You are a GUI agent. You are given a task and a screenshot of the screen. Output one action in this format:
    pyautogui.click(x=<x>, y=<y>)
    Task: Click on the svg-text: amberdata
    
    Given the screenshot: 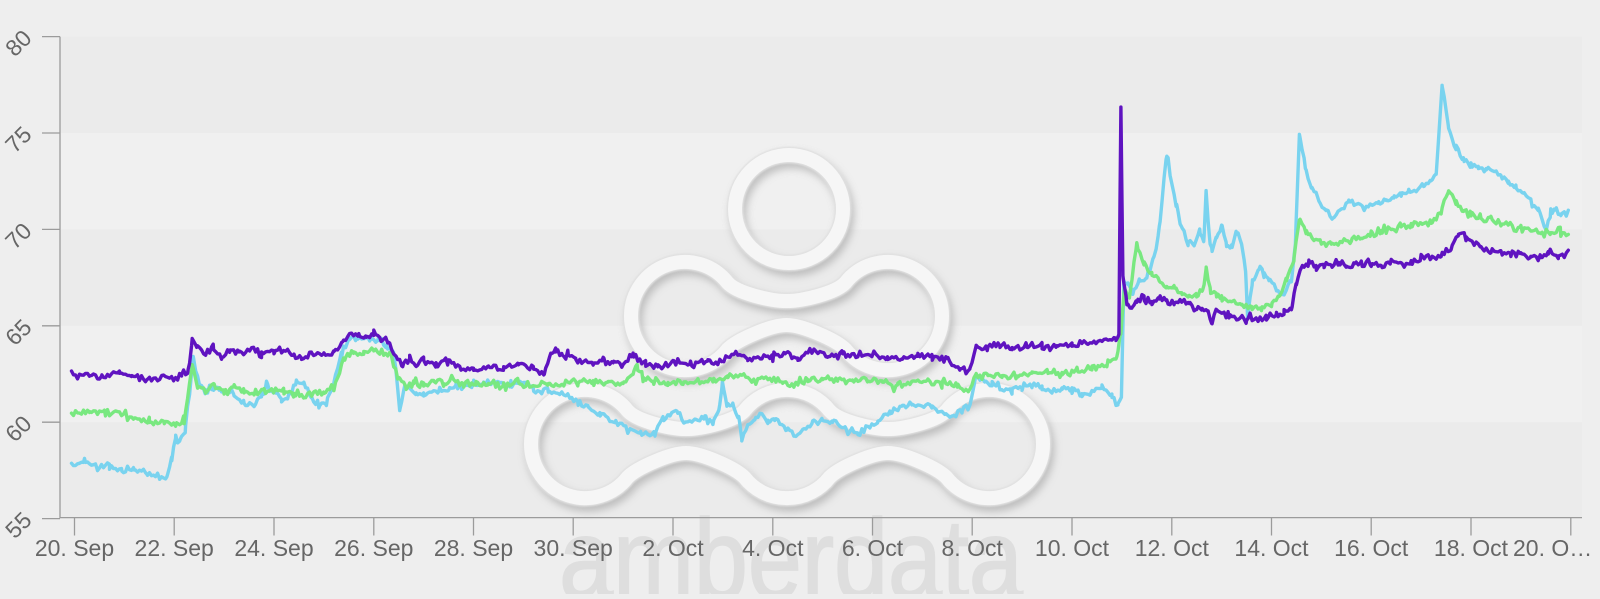 What is the action you would take?
    pyautogui.click(x=791, y=545)
    